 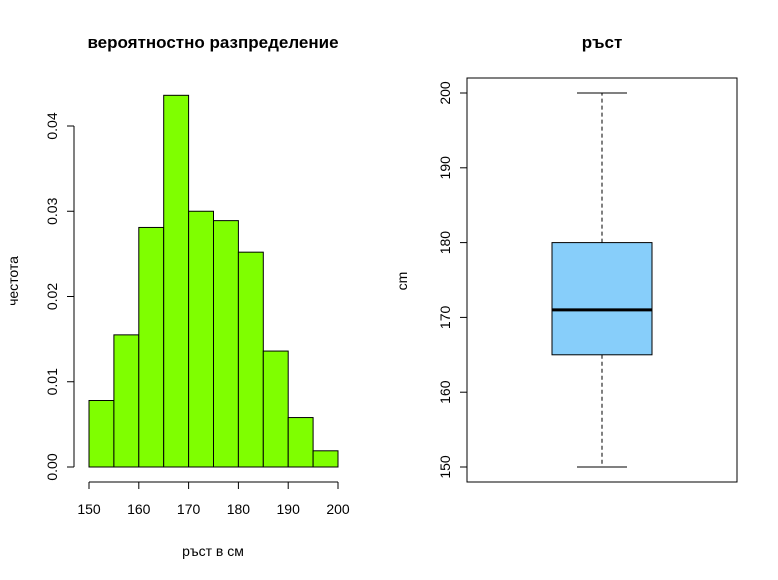 I want to click on boxplot-y-tick-label: 160, so click(x=445, y=392).